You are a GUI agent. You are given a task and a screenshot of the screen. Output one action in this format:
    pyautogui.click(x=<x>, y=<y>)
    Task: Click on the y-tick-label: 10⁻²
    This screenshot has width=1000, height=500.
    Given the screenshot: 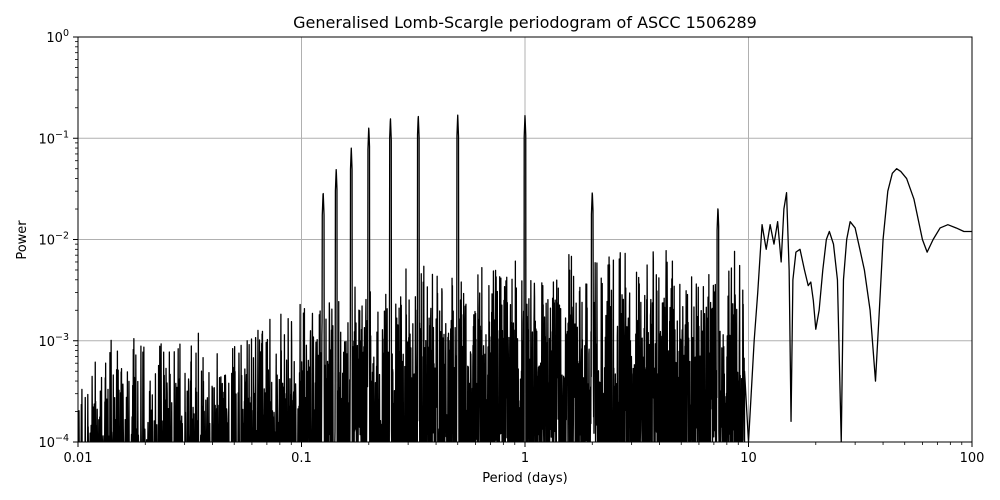 What is the action you would take?
    pyautogui.click(x=53, y=240)
    